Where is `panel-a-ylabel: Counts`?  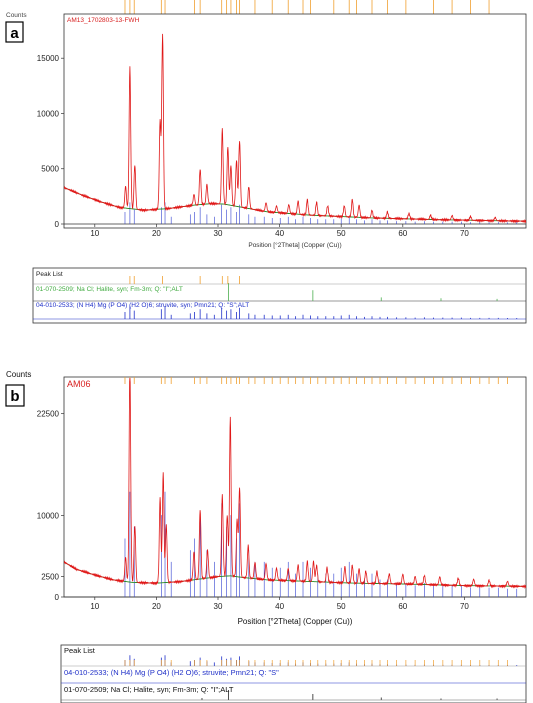 panel-a-ylabel: Counts is located at coordinates (16, 15).